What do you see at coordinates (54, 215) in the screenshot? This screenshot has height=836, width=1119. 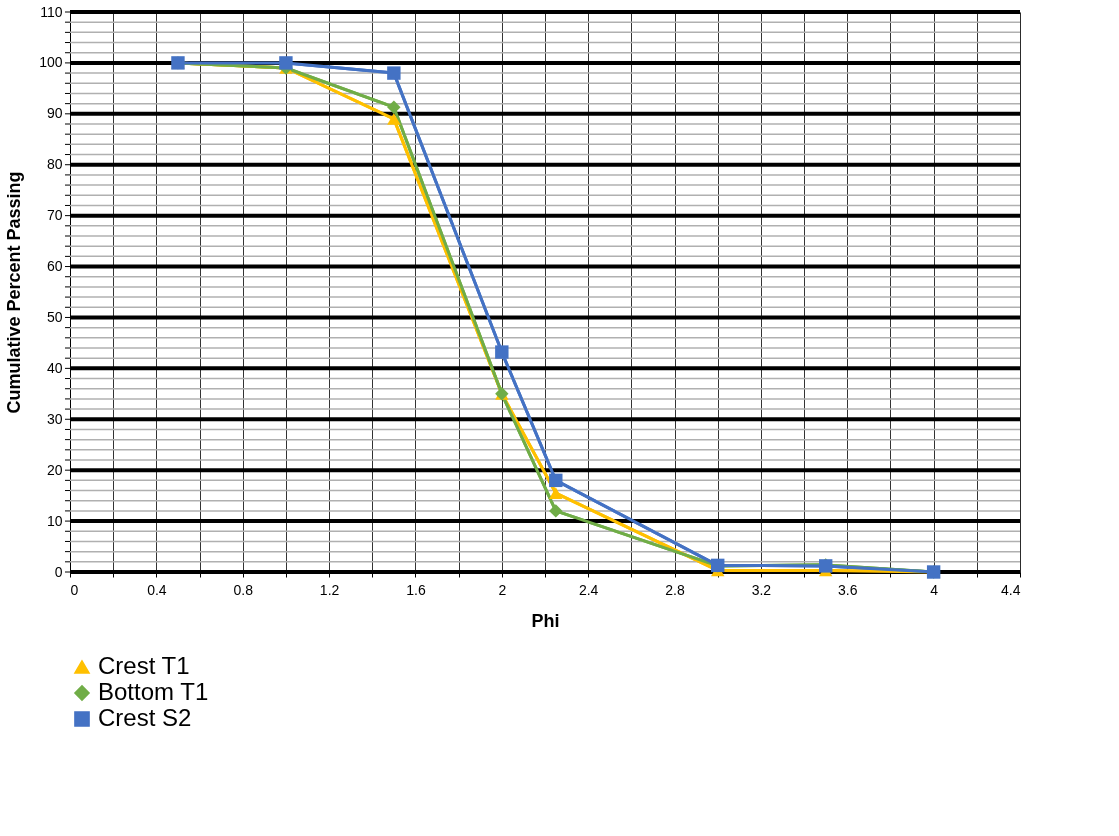 I see `y-tick-label: 70` at bounding box center [54, 215].